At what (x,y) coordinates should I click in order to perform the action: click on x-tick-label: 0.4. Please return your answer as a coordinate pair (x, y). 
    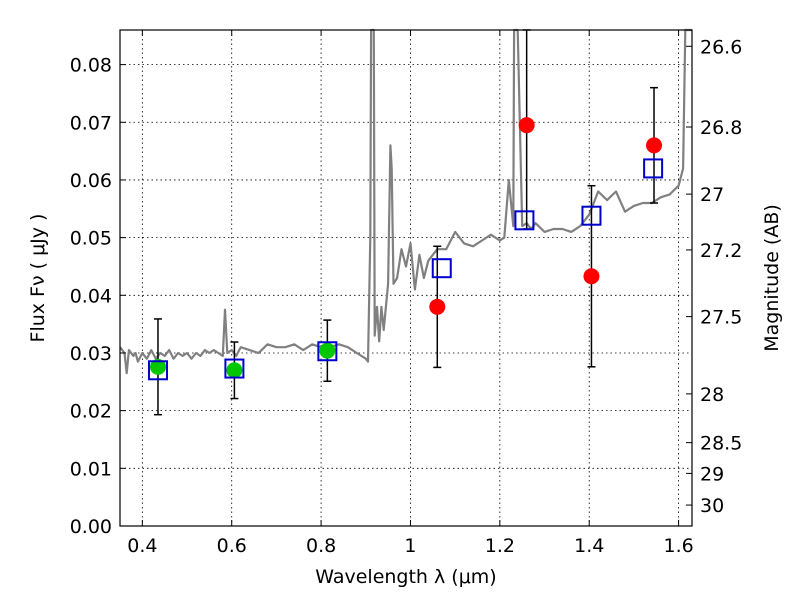
    Looking at the image, I should click on (142, 546).